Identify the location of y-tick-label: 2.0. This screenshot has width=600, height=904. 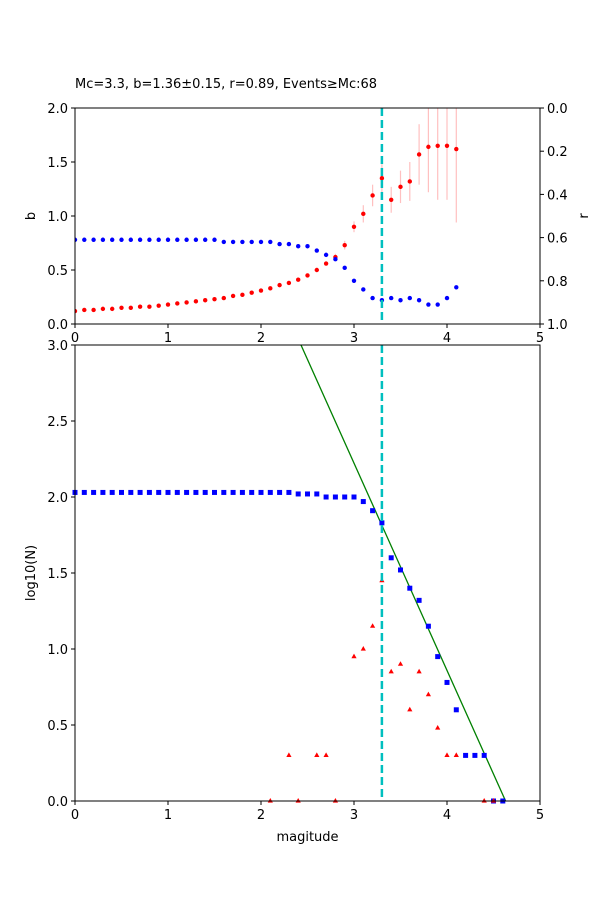
(57, 498).